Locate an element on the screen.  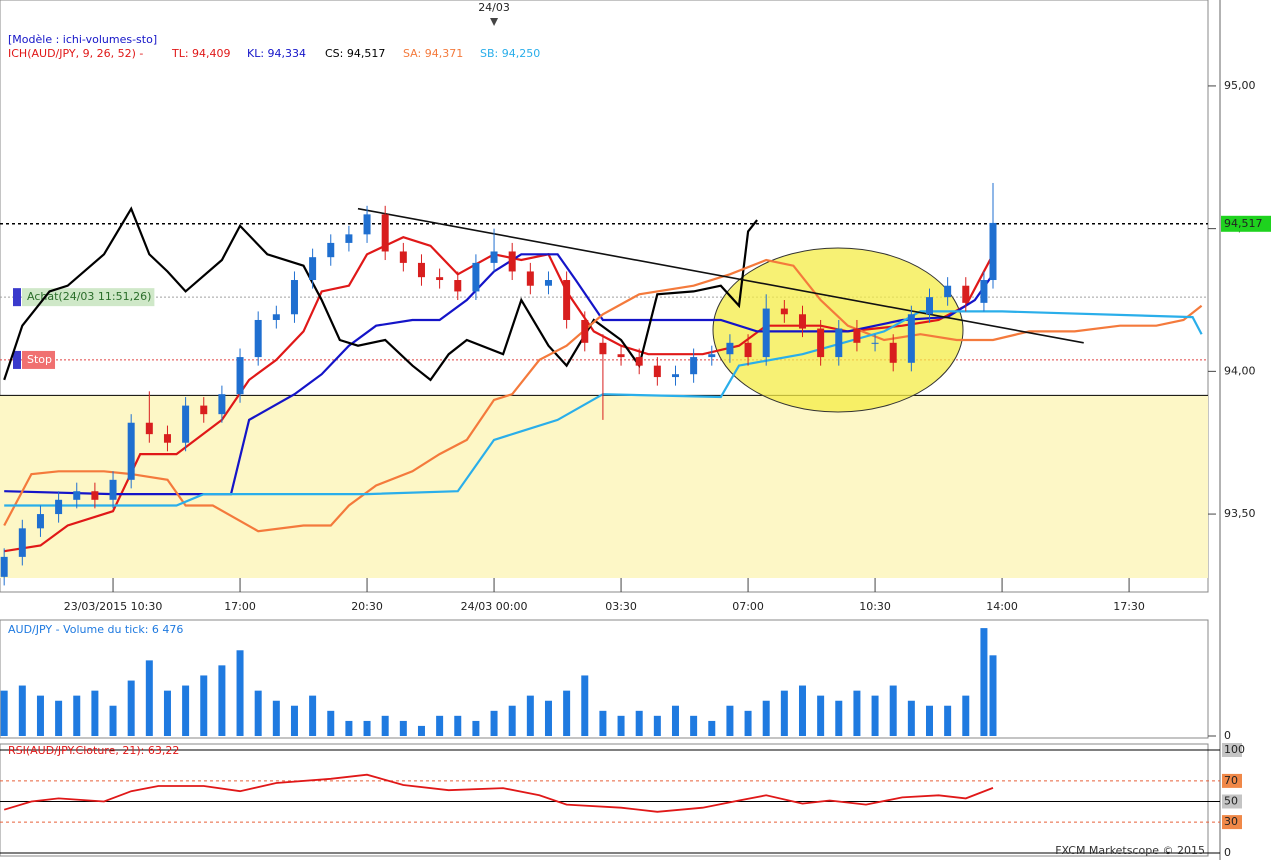
y-tick-label: 30 is located at coordinates (1231, 821).